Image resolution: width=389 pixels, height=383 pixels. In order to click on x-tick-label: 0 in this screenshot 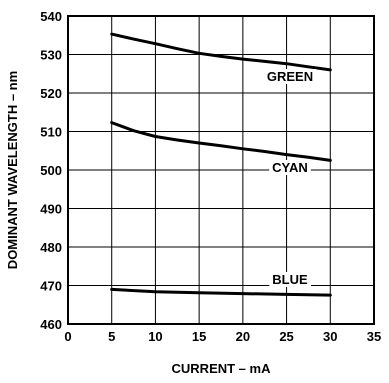, I will do `click(67, 336)`.